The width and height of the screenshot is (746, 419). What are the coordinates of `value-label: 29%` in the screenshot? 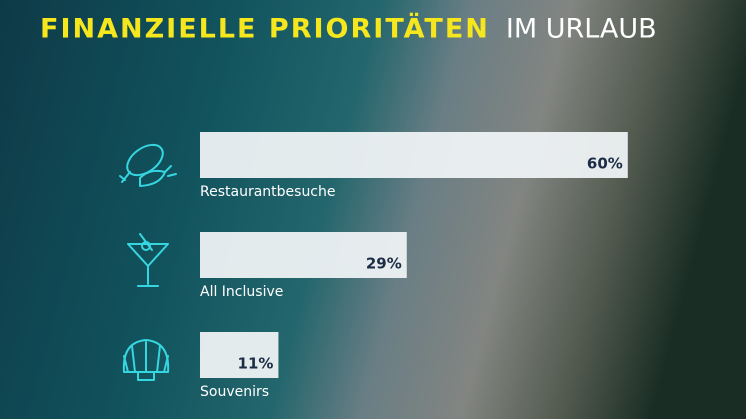 It's located at (384, 264).